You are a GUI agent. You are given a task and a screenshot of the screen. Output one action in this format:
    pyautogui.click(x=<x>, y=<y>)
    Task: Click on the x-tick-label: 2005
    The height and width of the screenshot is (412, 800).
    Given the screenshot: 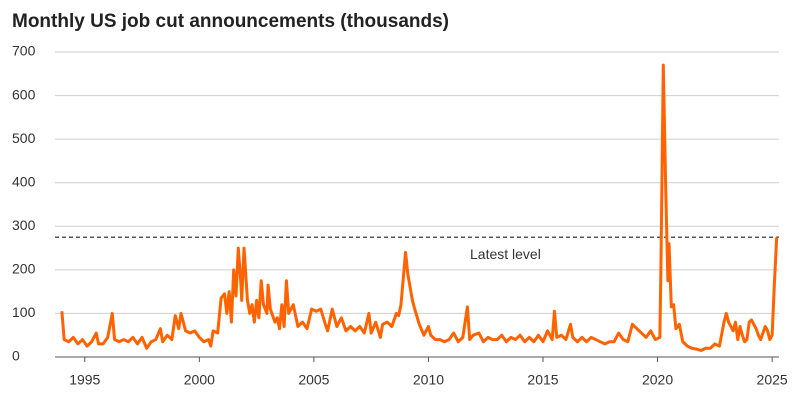 What is the action you would take?
    pyautogui.click(x=313, y=380)
    